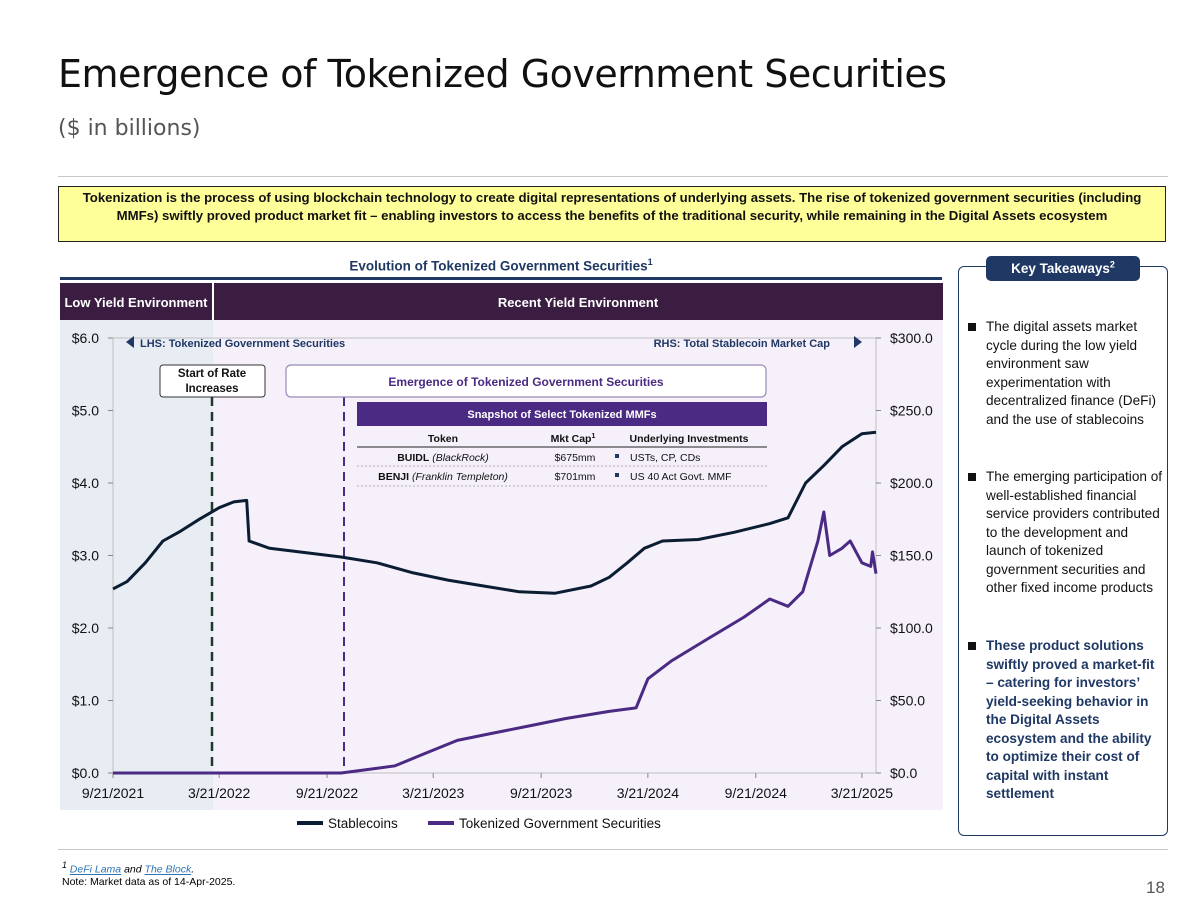 This screenshot has width=1200, height=908. What do you see at coordinates (911, 483) in the screenshot?
I see `y-right-tick-label: $200.0` at bounding box center [911, 483].